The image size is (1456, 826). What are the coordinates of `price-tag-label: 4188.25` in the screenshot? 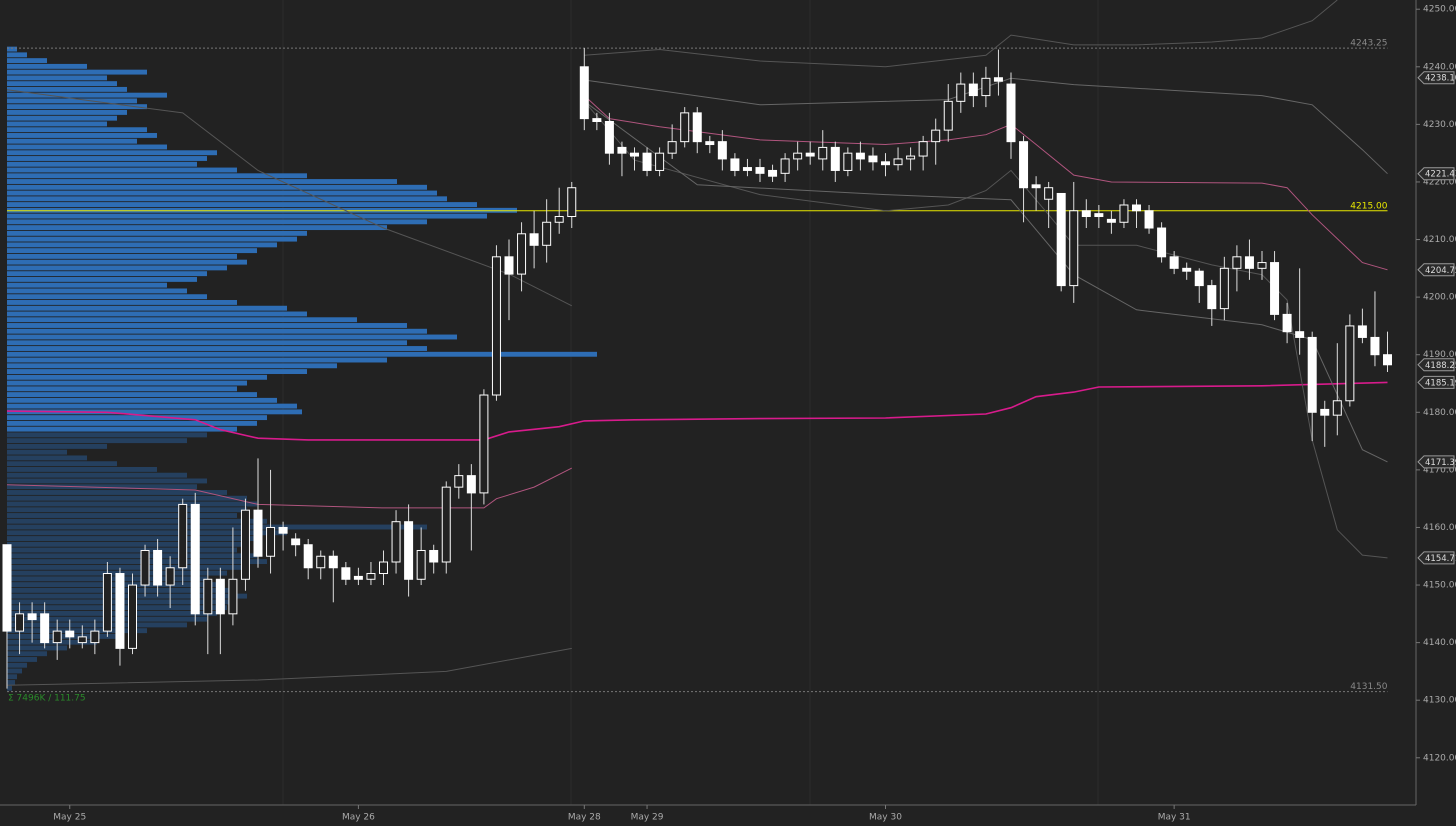 It's located at (1440, 366).